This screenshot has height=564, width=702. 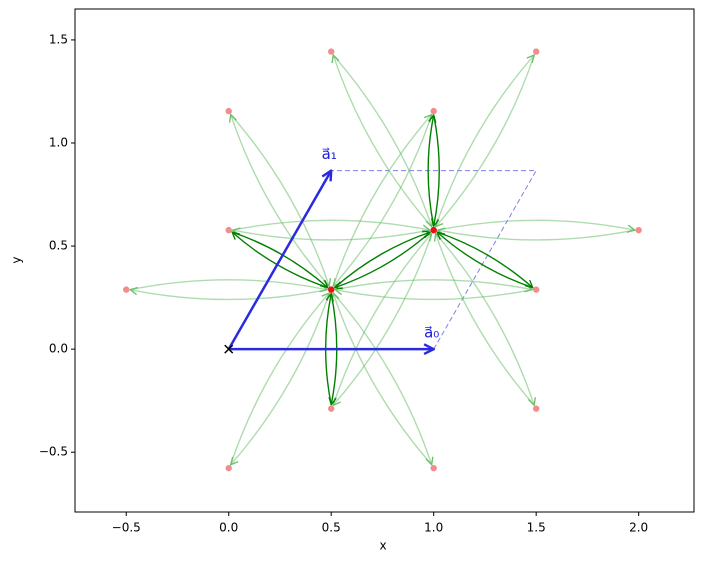 I want to click on x-tick-label: 1.0, so click(x=433, y=528).